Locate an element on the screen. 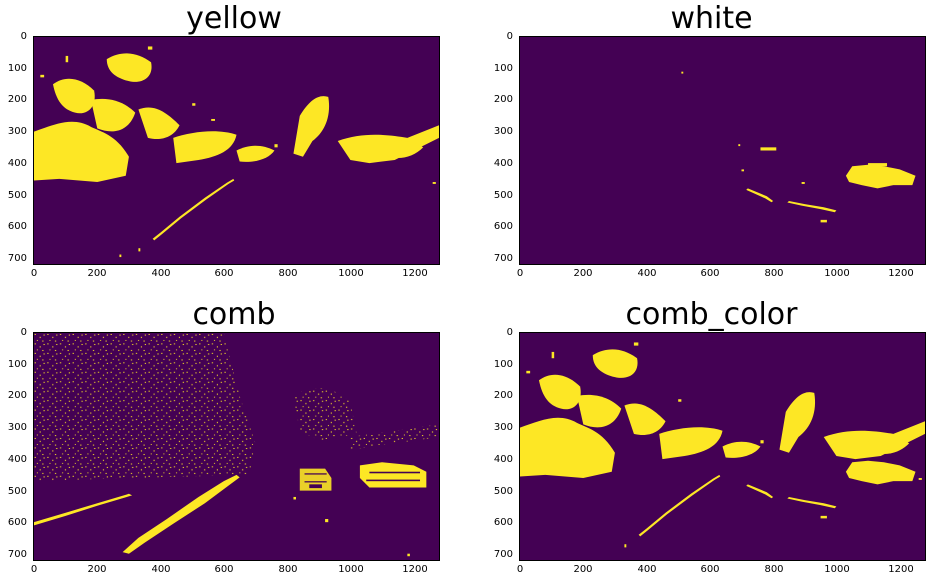 The image size is (936, 585). panel-title: white is located at coordinates (711, 18).